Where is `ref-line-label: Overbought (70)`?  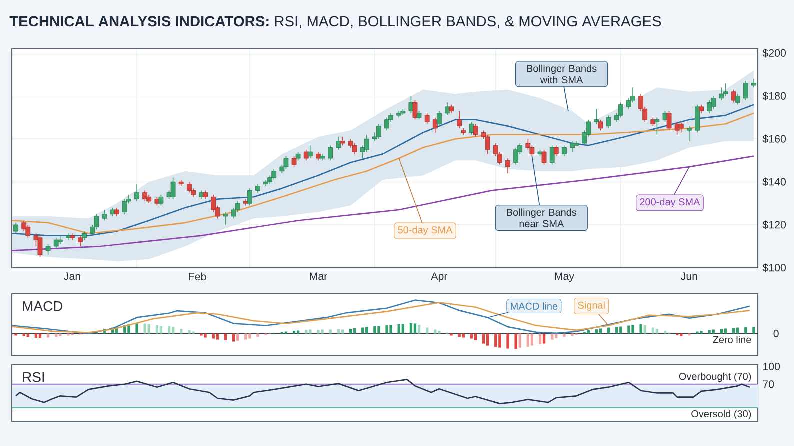 ref-line-label: Overbought (70) is located at coordinates (715, 377).